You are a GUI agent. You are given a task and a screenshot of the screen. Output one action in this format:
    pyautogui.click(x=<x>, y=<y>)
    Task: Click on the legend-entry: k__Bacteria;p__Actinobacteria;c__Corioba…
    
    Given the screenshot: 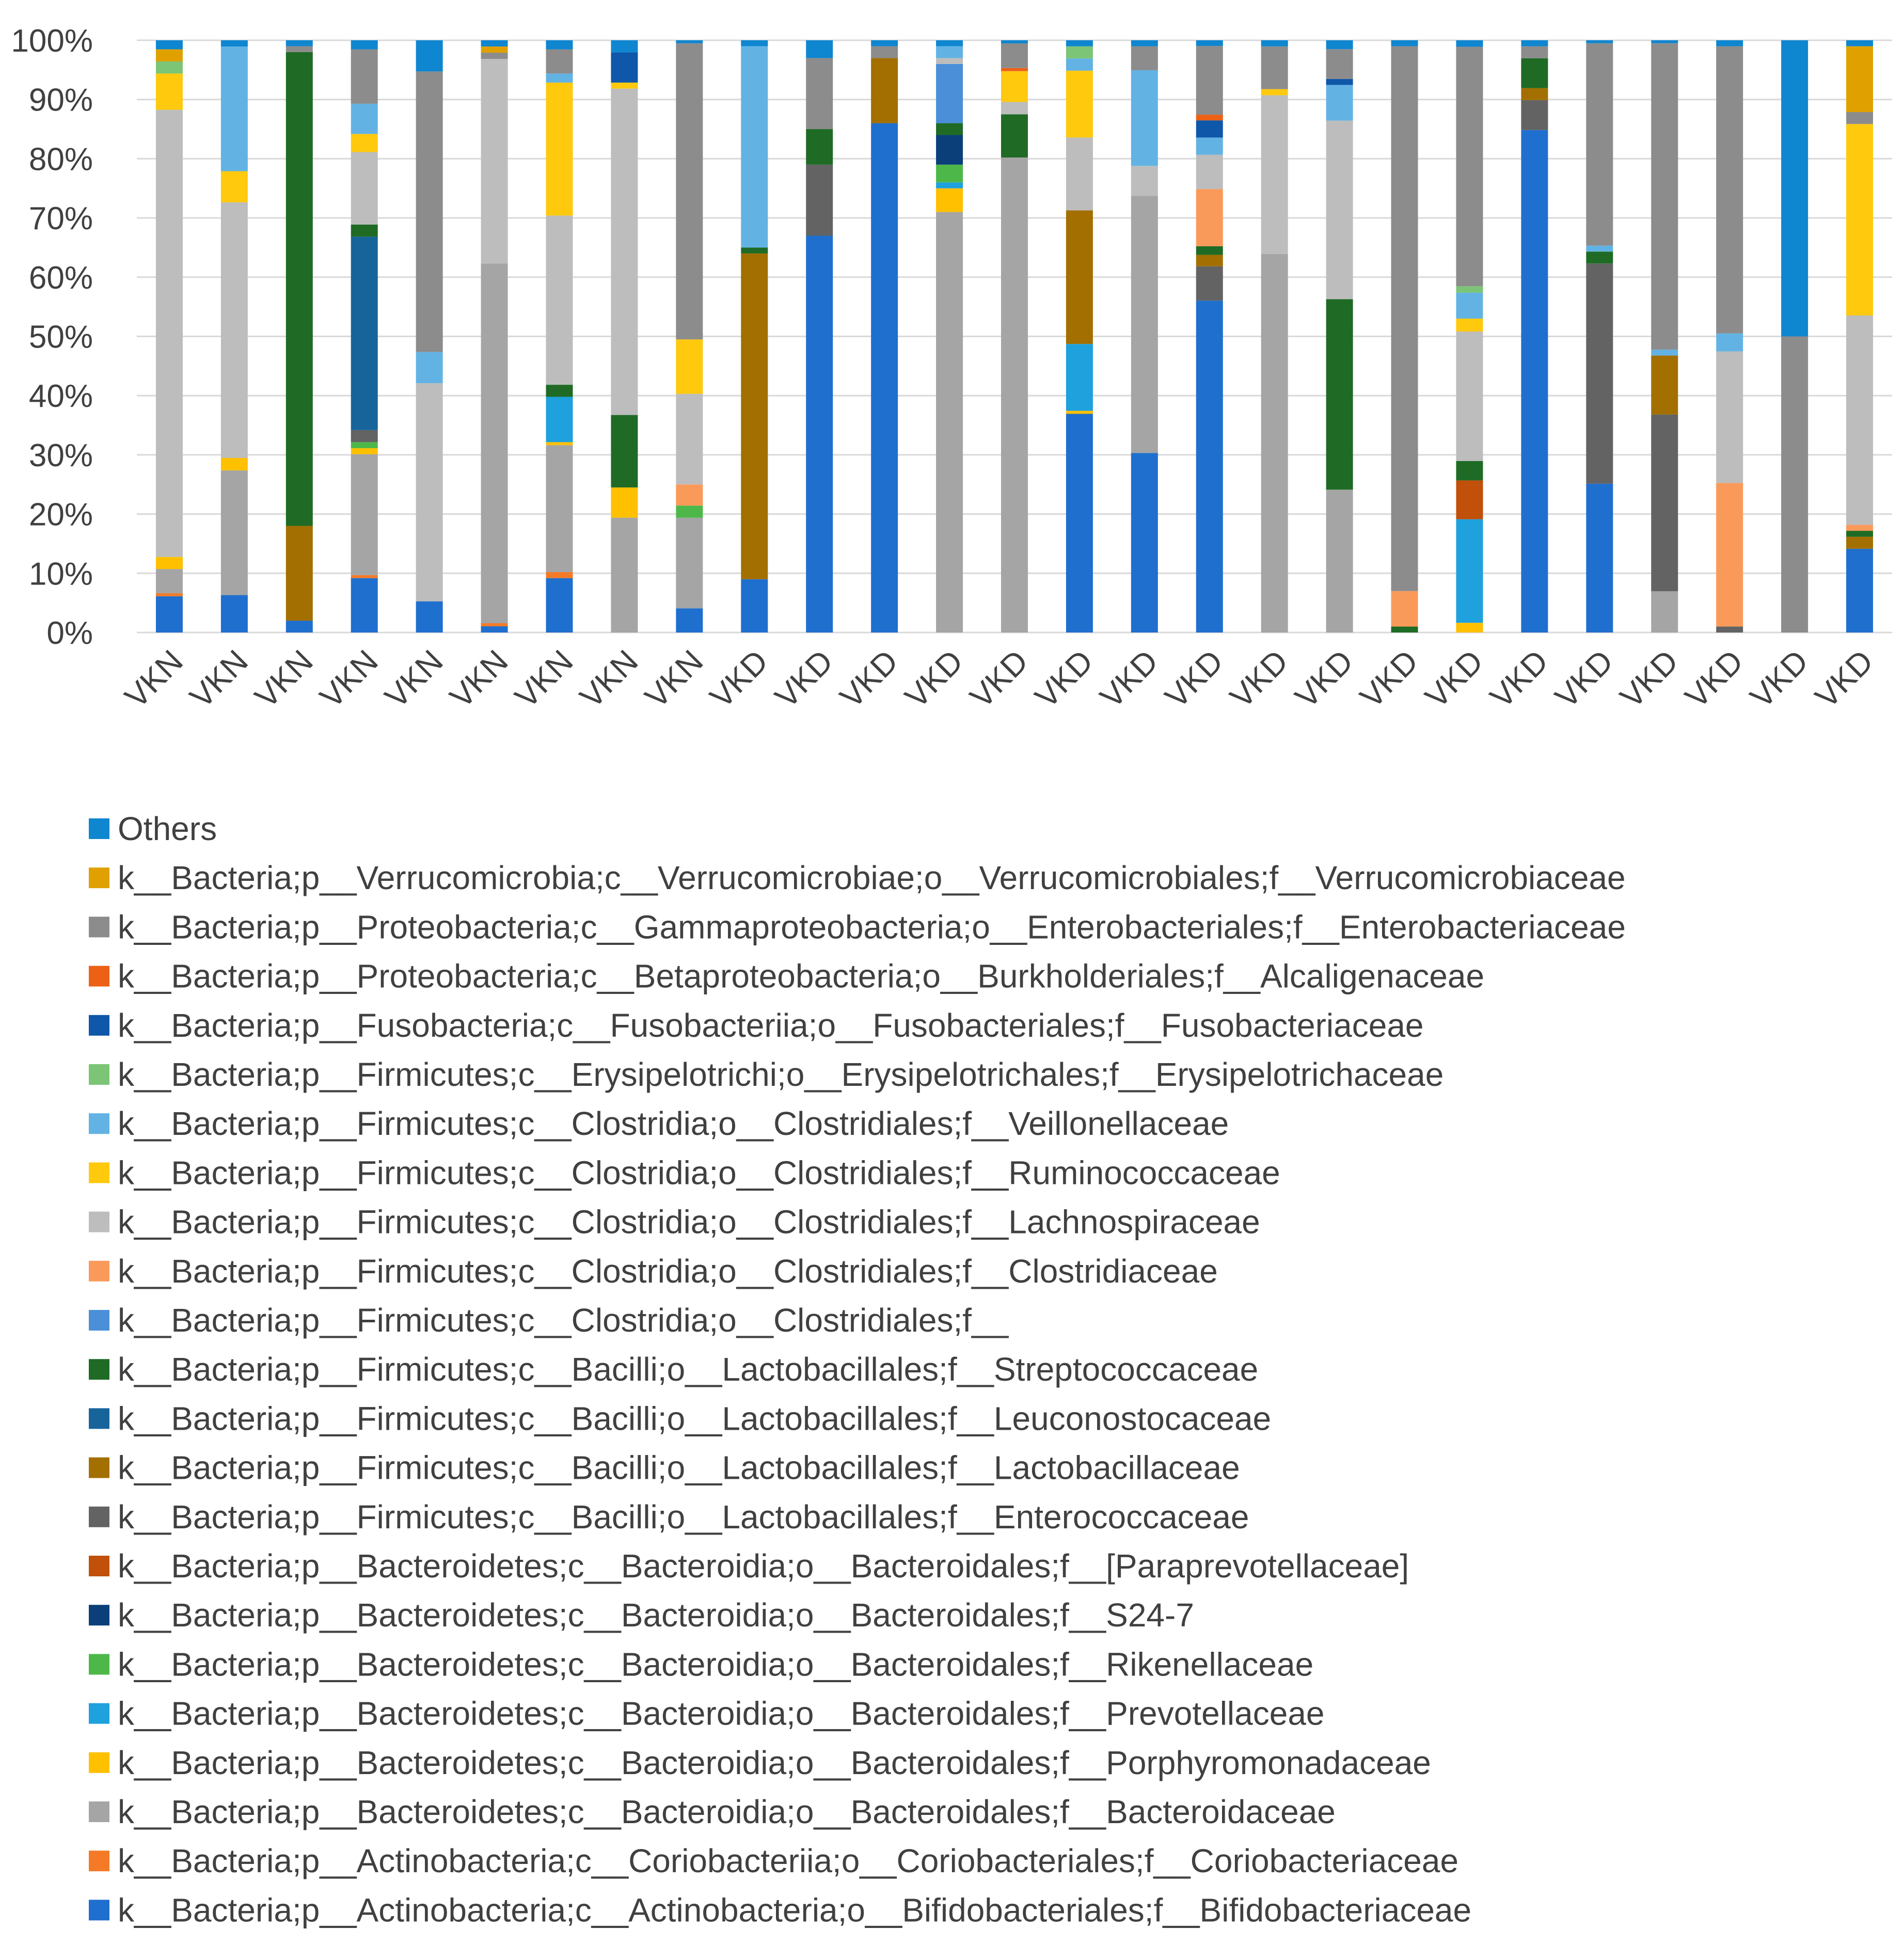 What is the action you would take?
    pyautogui.click(x=774, y=1860)
    